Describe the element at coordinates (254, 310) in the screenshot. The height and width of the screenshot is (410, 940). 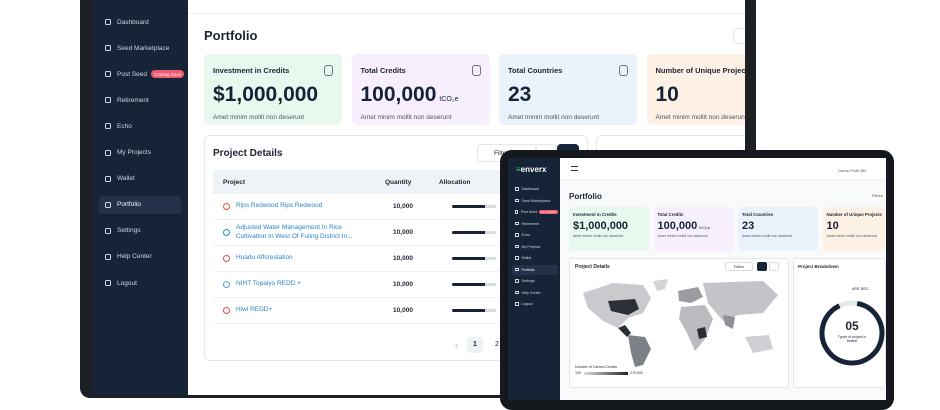
I see `project-name: Hiwi REDD+` at that location.